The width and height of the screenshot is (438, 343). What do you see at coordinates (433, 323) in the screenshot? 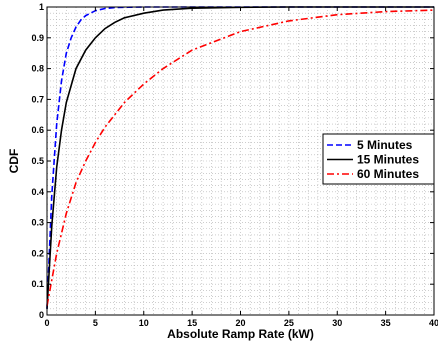
I see `x-tick-label: 40` at bounding box center [433, 323].